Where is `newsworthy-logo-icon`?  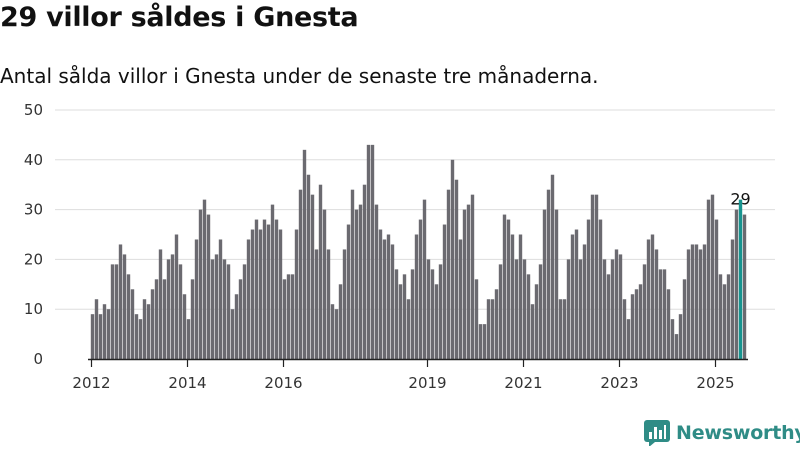
newsworthy-logo-icon is located at coordinates (657, 433).